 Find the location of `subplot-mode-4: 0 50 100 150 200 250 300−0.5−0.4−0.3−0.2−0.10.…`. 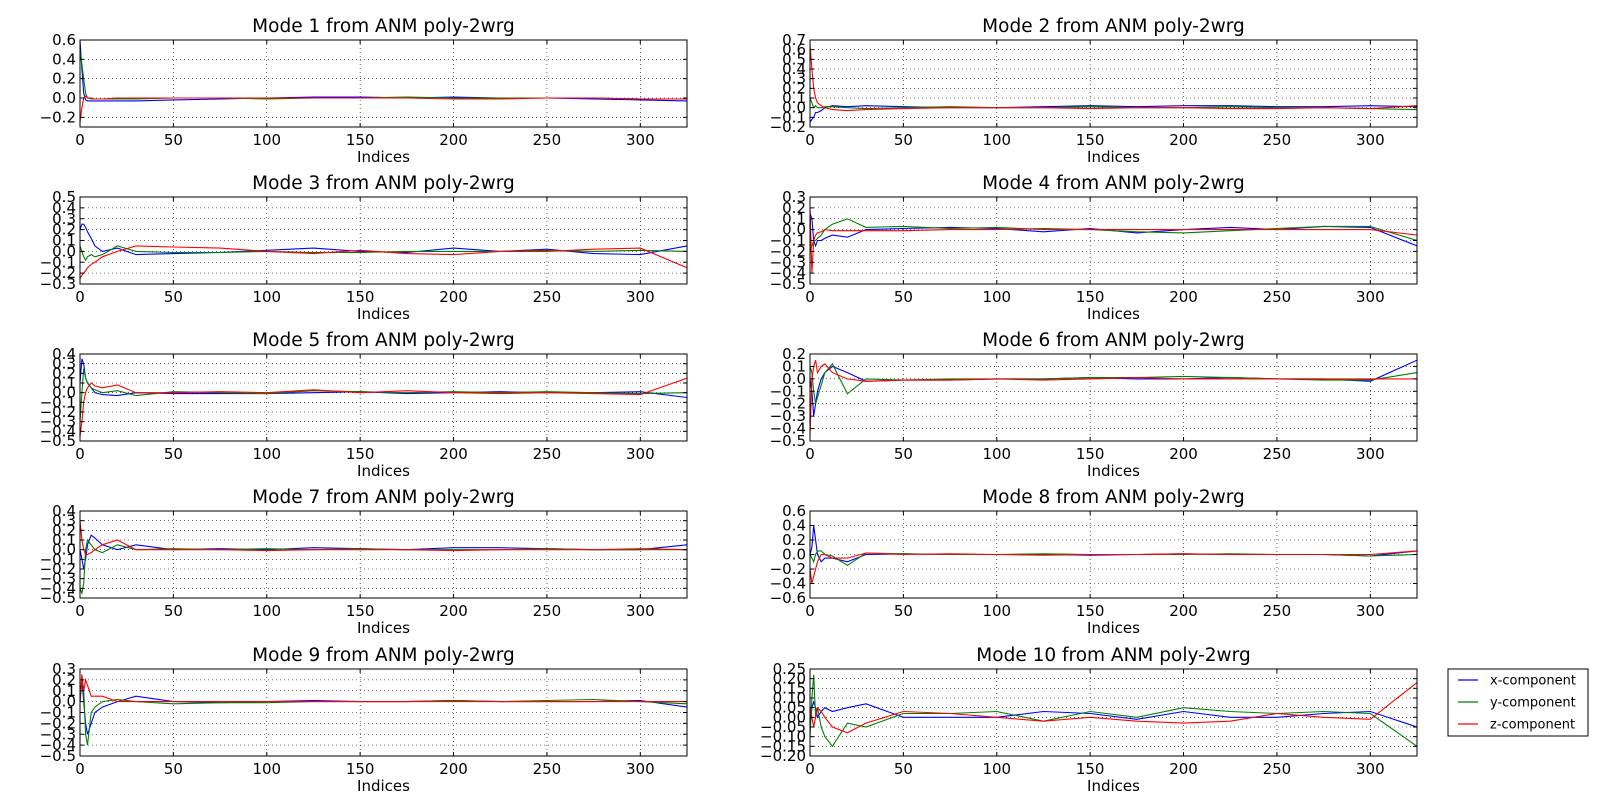

subplot-mode-4: 0 50 100 150 200 250 300−0.5−0.4−0.3−0.2−0.10.… is located at coordinates (1094, 248).